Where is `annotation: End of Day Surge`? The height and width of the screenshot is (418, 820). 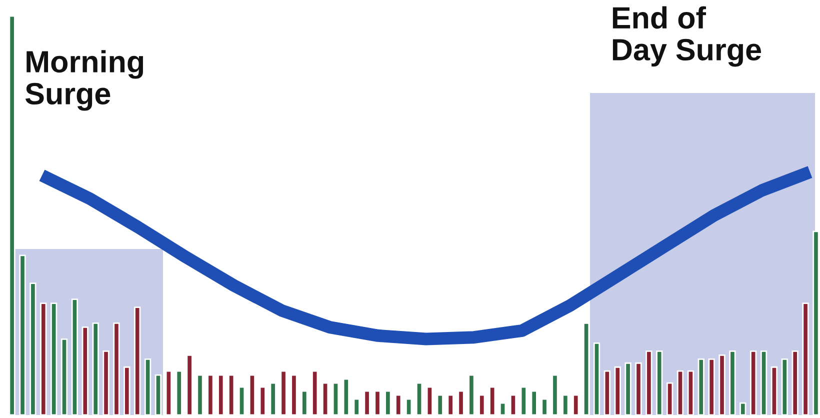 annotation: End of Day Surge is located at coordinates (686, 36).